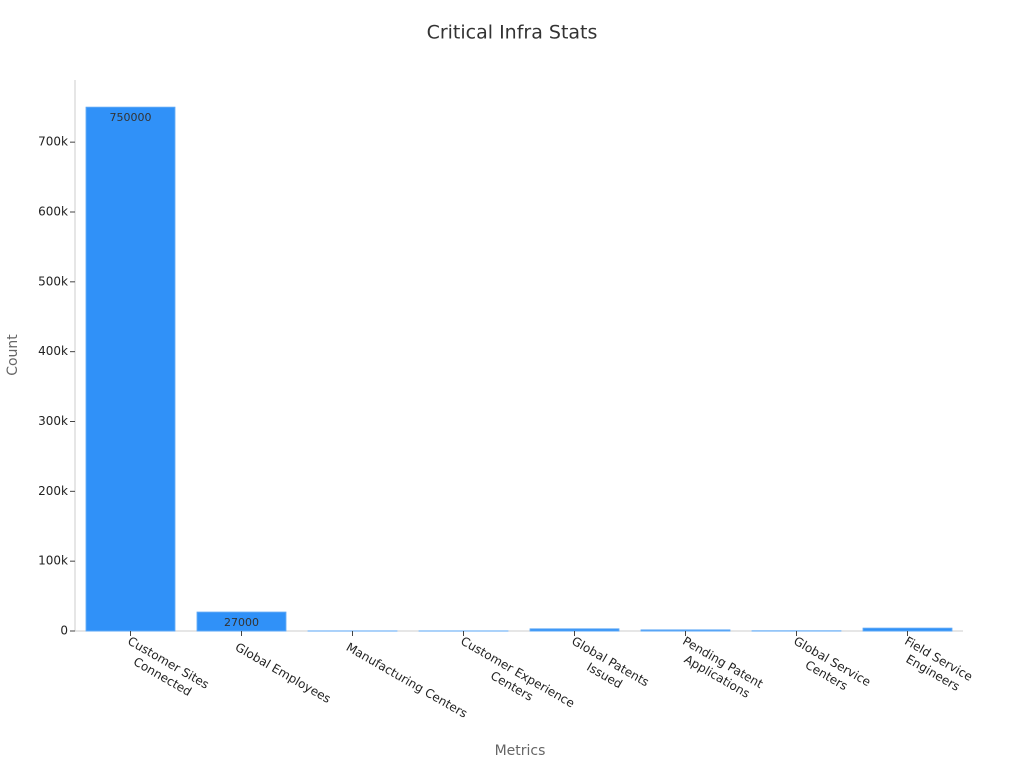  What do you see at coordinates (512, 33) in the screenshot?
I see `chart-title: Critical Infra Stats` at bounding box center [512, 33].